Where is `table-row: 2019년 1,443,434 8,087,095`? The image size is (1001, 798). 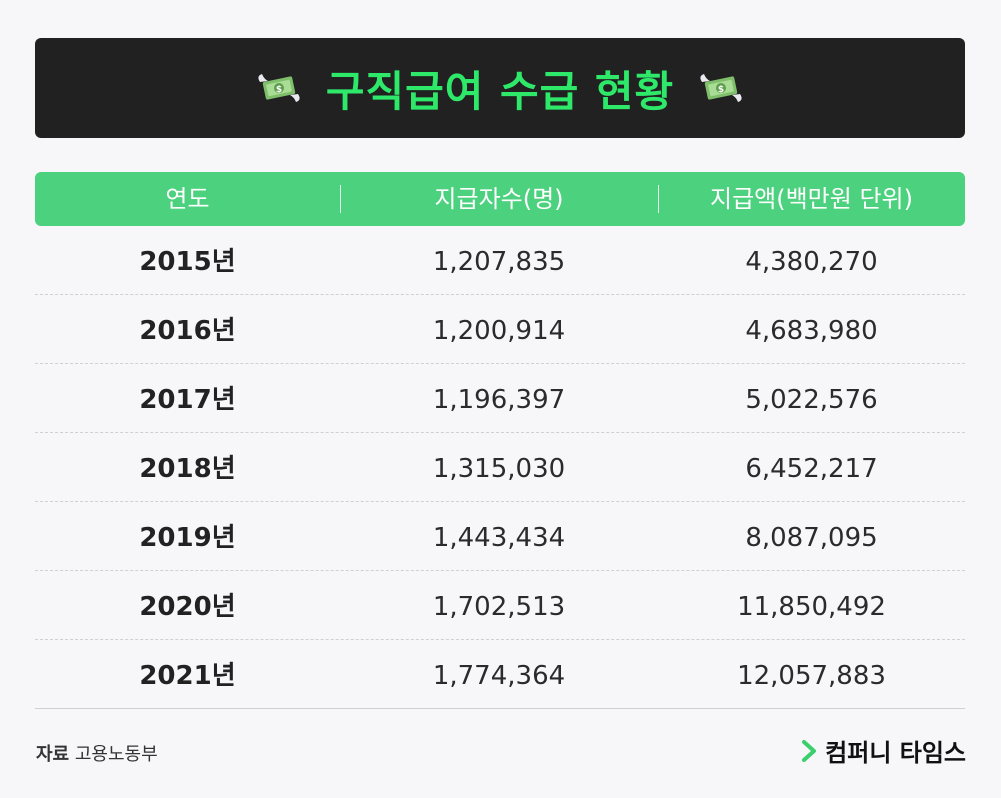 table-row: 2019년 1,443,434 8,087,095 is located at coordinates (500, 536).